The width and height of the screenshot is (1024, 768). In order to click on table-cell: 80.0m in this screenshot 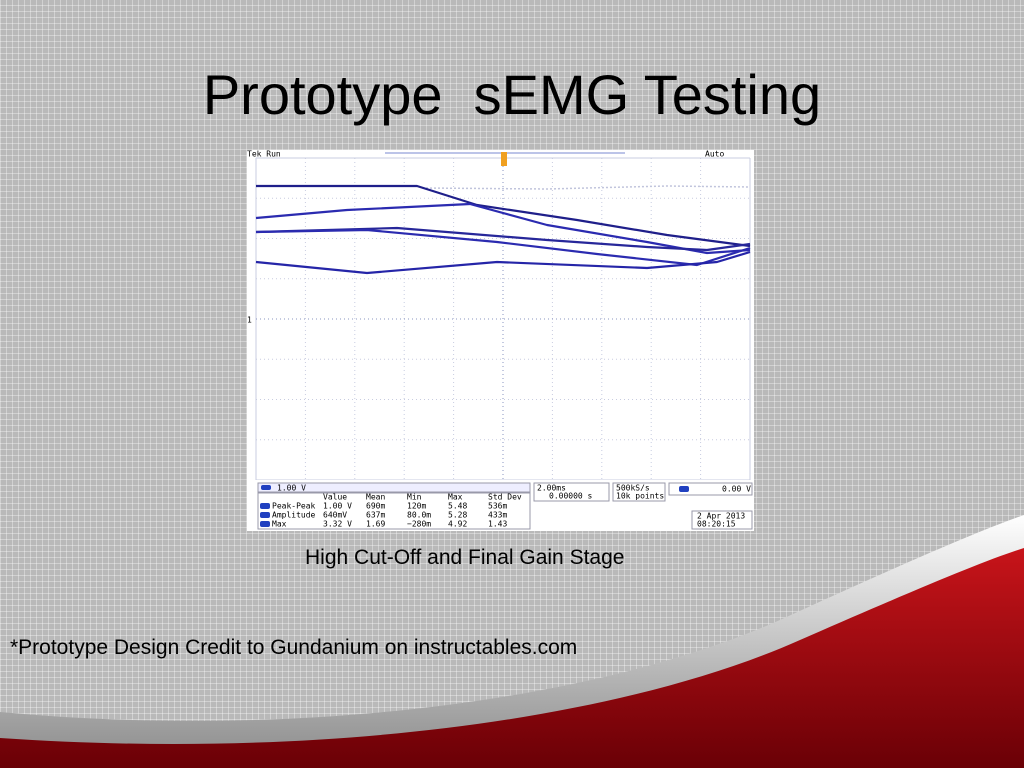, I will do `click(419, 515)`.